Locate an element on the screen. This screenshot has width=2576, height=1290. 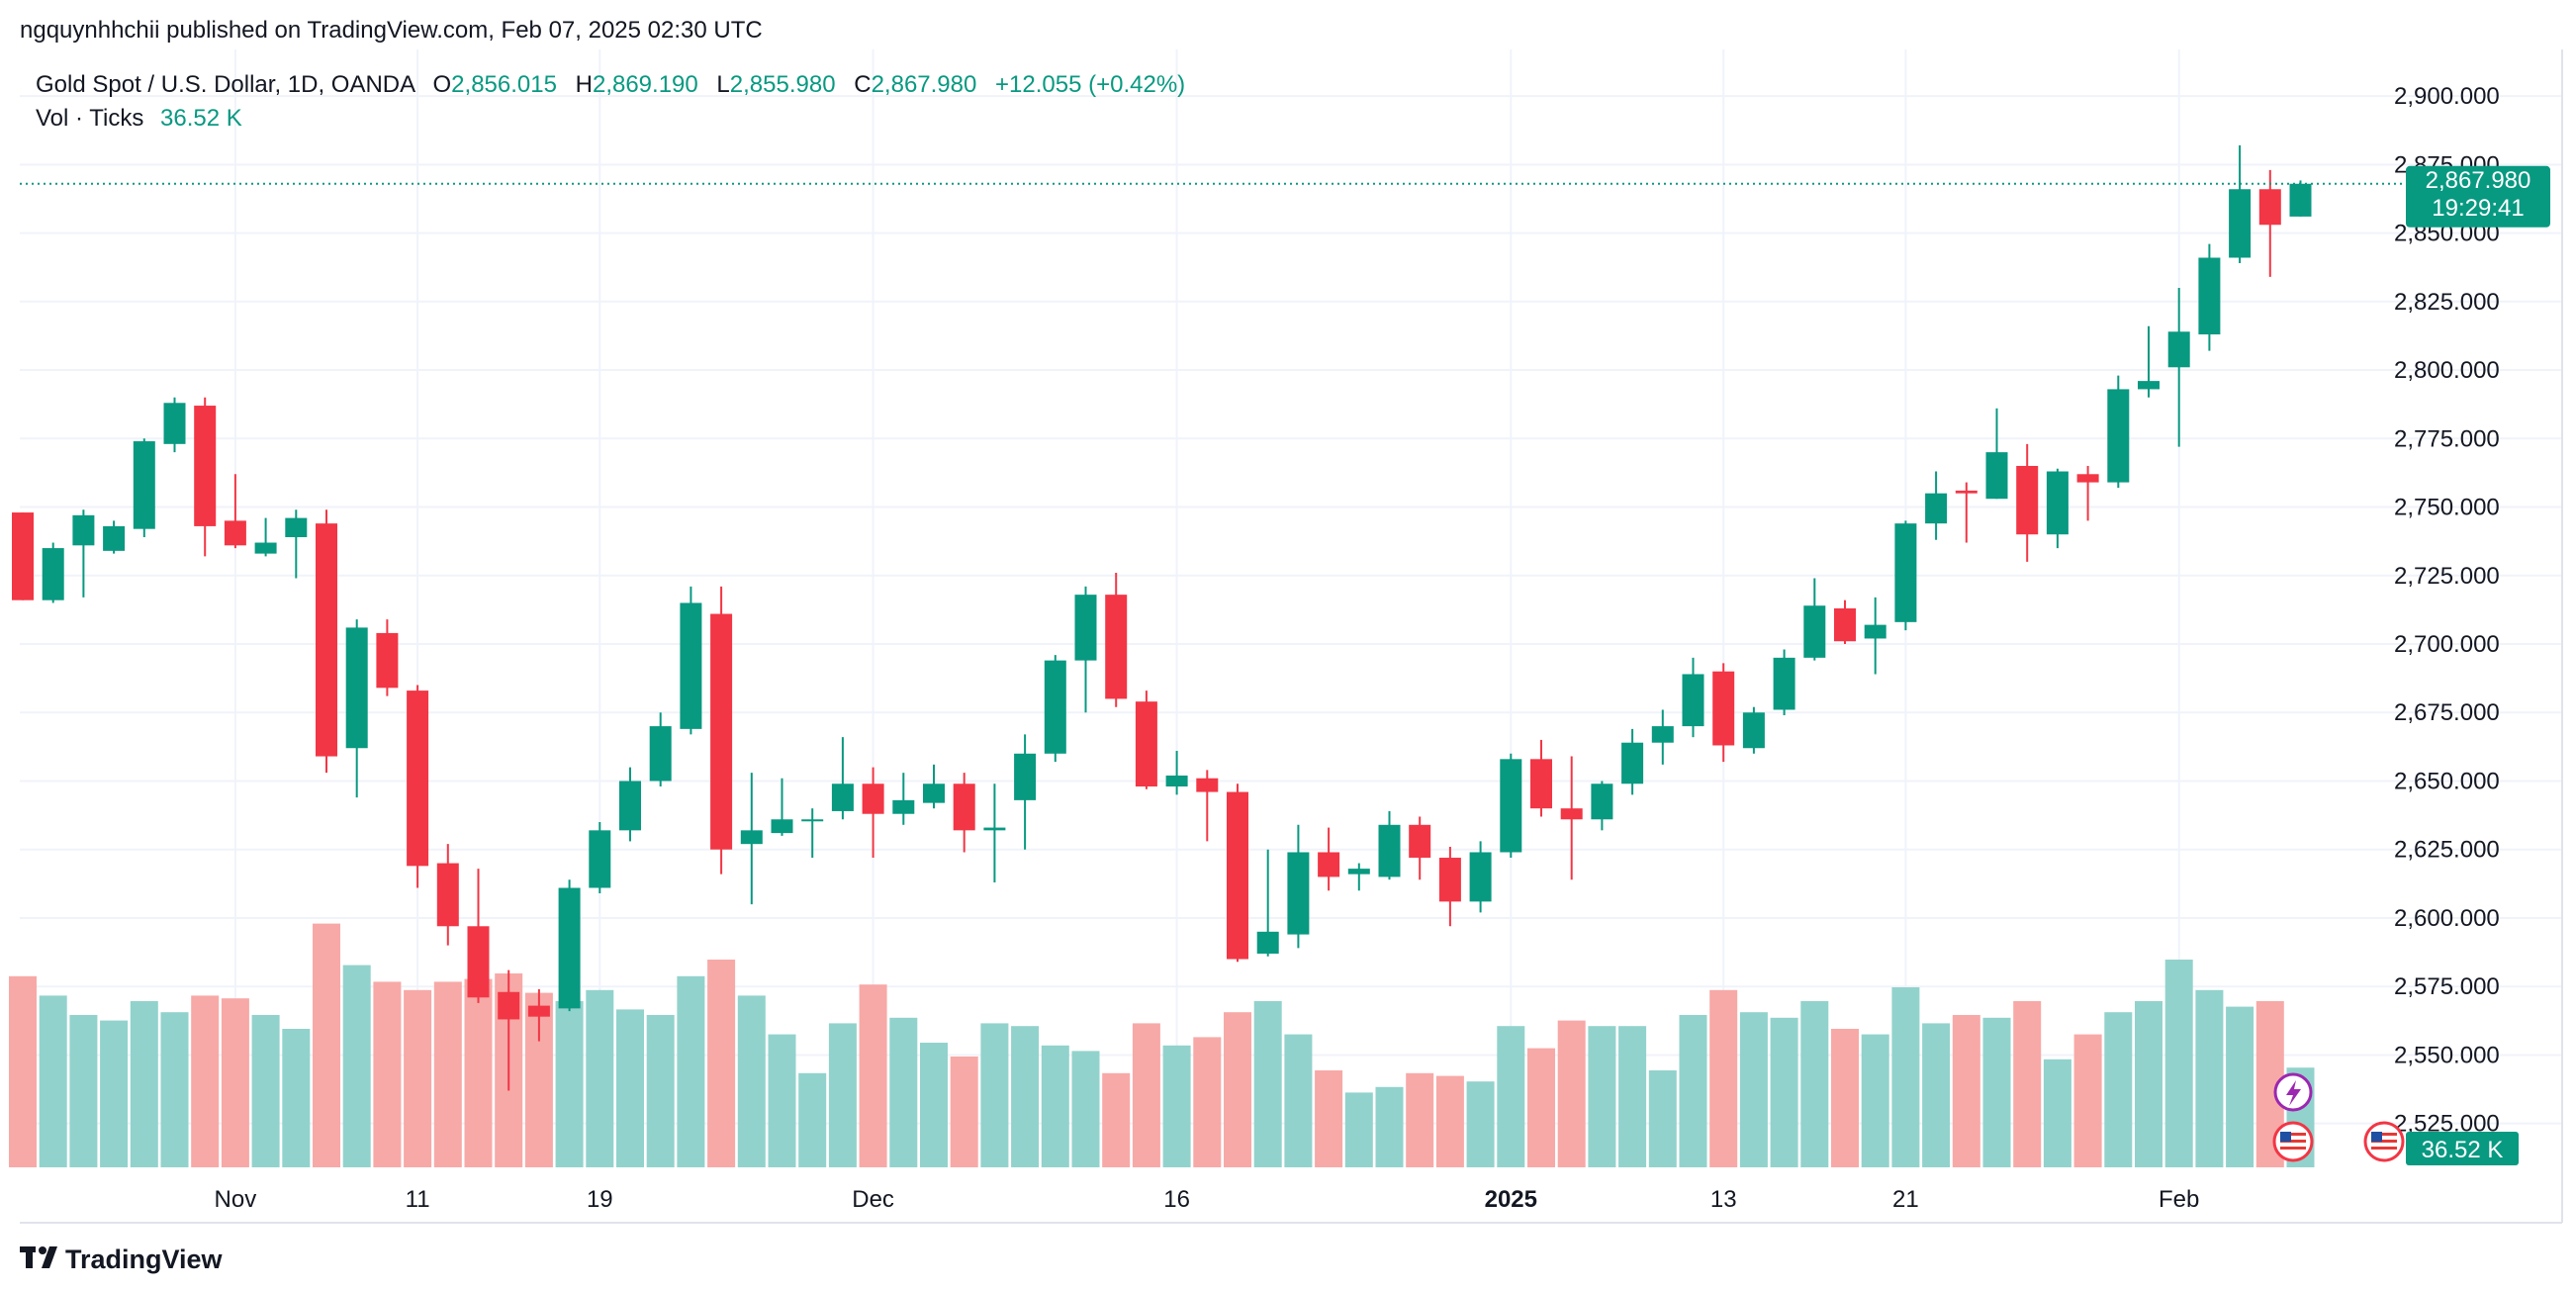
y-tick-label: 2,825.000 is located at coordinates (2447, 302).